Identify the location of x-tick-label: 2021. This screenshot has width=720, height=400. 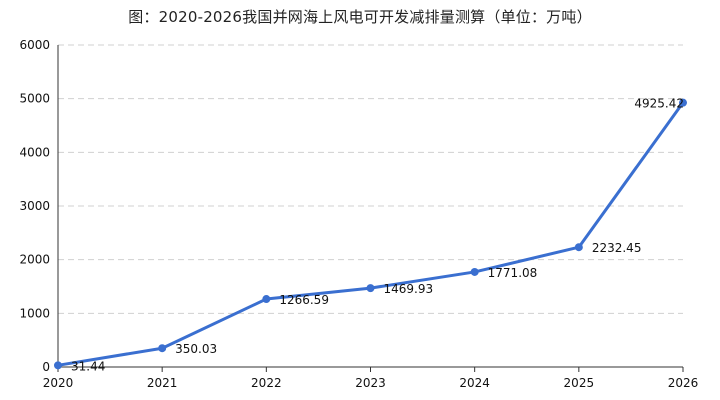
(162, 383).